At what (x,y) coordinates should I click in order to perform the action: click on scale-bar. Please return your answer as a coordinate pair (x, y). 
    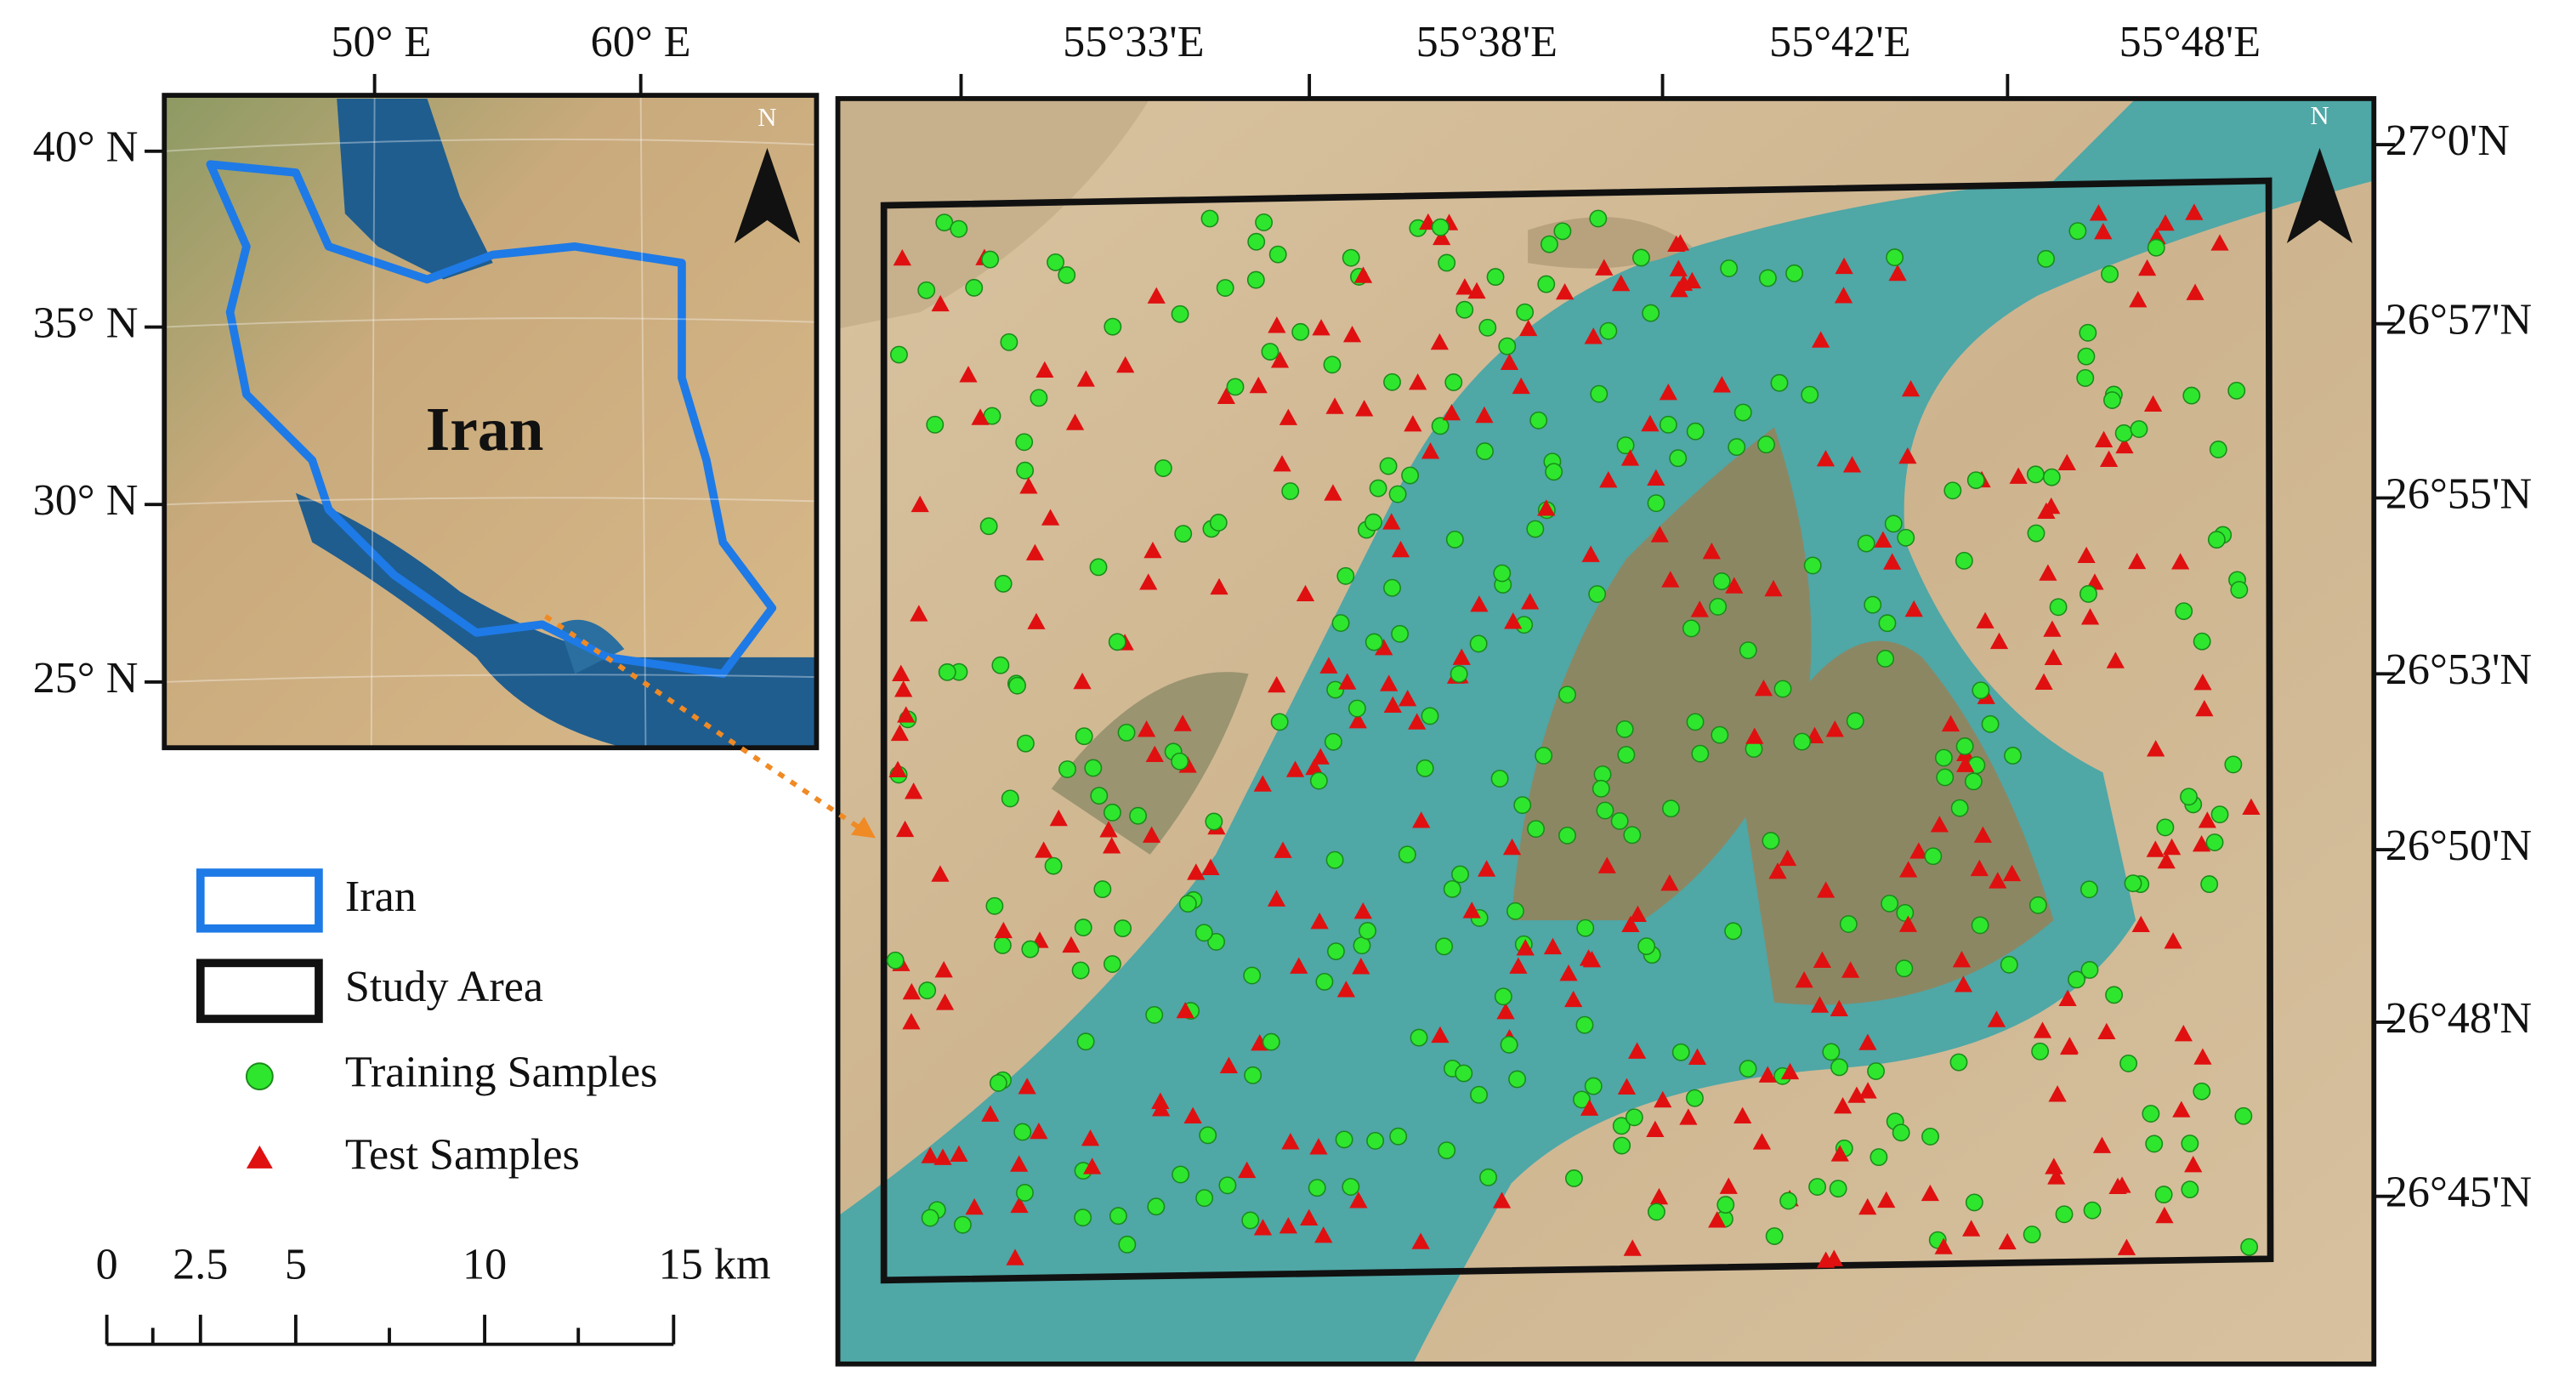
    Looking at the image, I should click on (391, 1330).